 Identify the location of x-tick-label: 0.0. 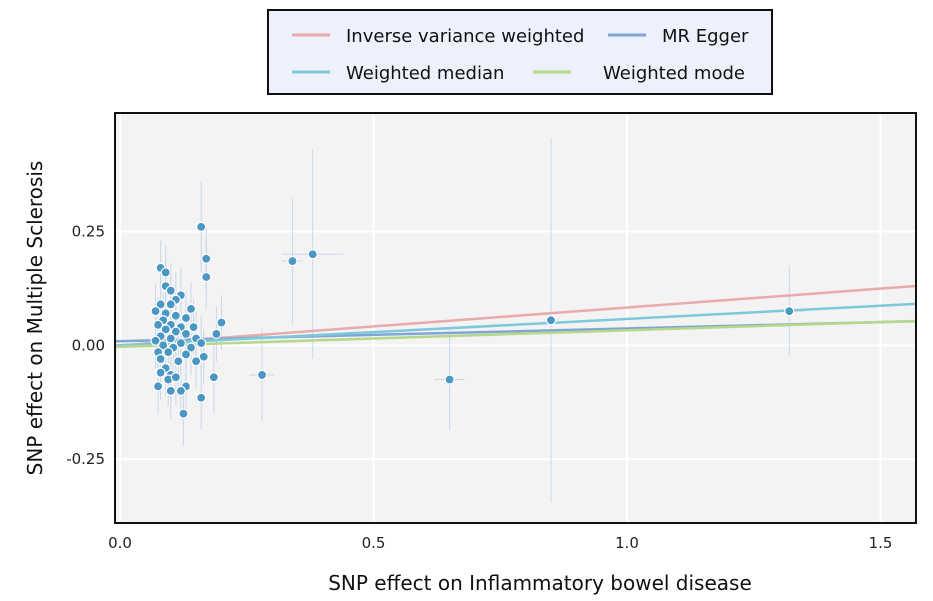
(120, 543).